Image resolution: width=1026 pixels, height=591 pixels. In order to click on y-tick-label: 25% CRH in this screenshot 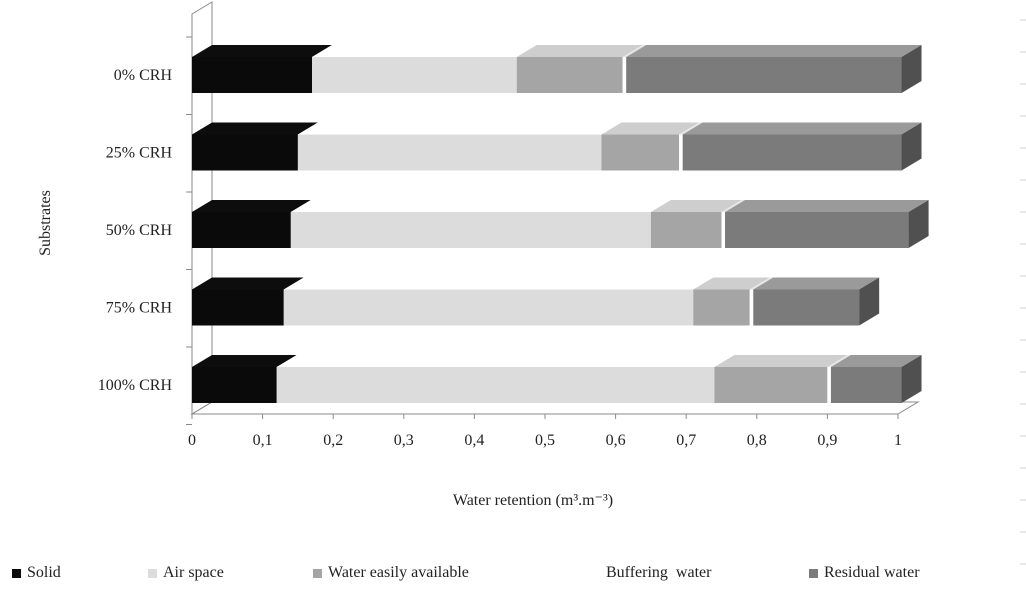, I will do `click(139, 153)`.